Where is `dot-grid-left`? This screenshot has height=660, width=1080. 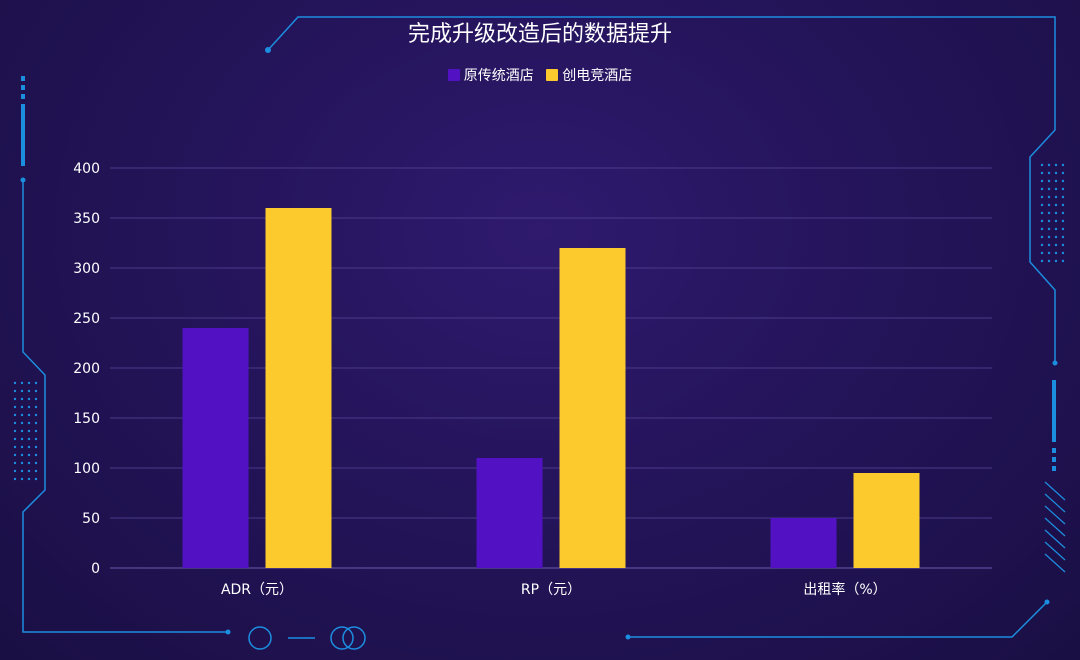 dot-grid-left is located at coordinates (25, 431).